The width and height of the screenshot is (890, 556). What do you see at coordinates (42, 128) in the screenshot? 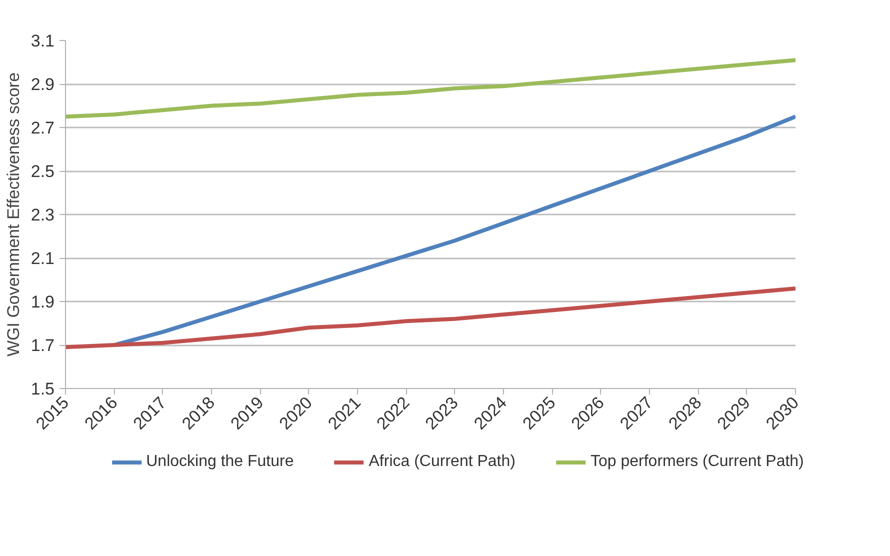
I see `y-tick-label: 2.7` at bounding box center [42, 128].